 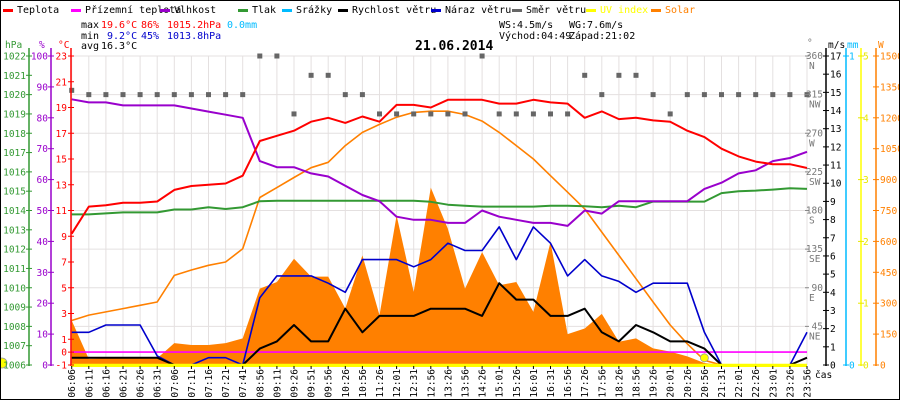 What do you see at coordinates (478, 10) in the screenshot?
I see `legend-label: Náraz větru` at bounding box center [478, 10].